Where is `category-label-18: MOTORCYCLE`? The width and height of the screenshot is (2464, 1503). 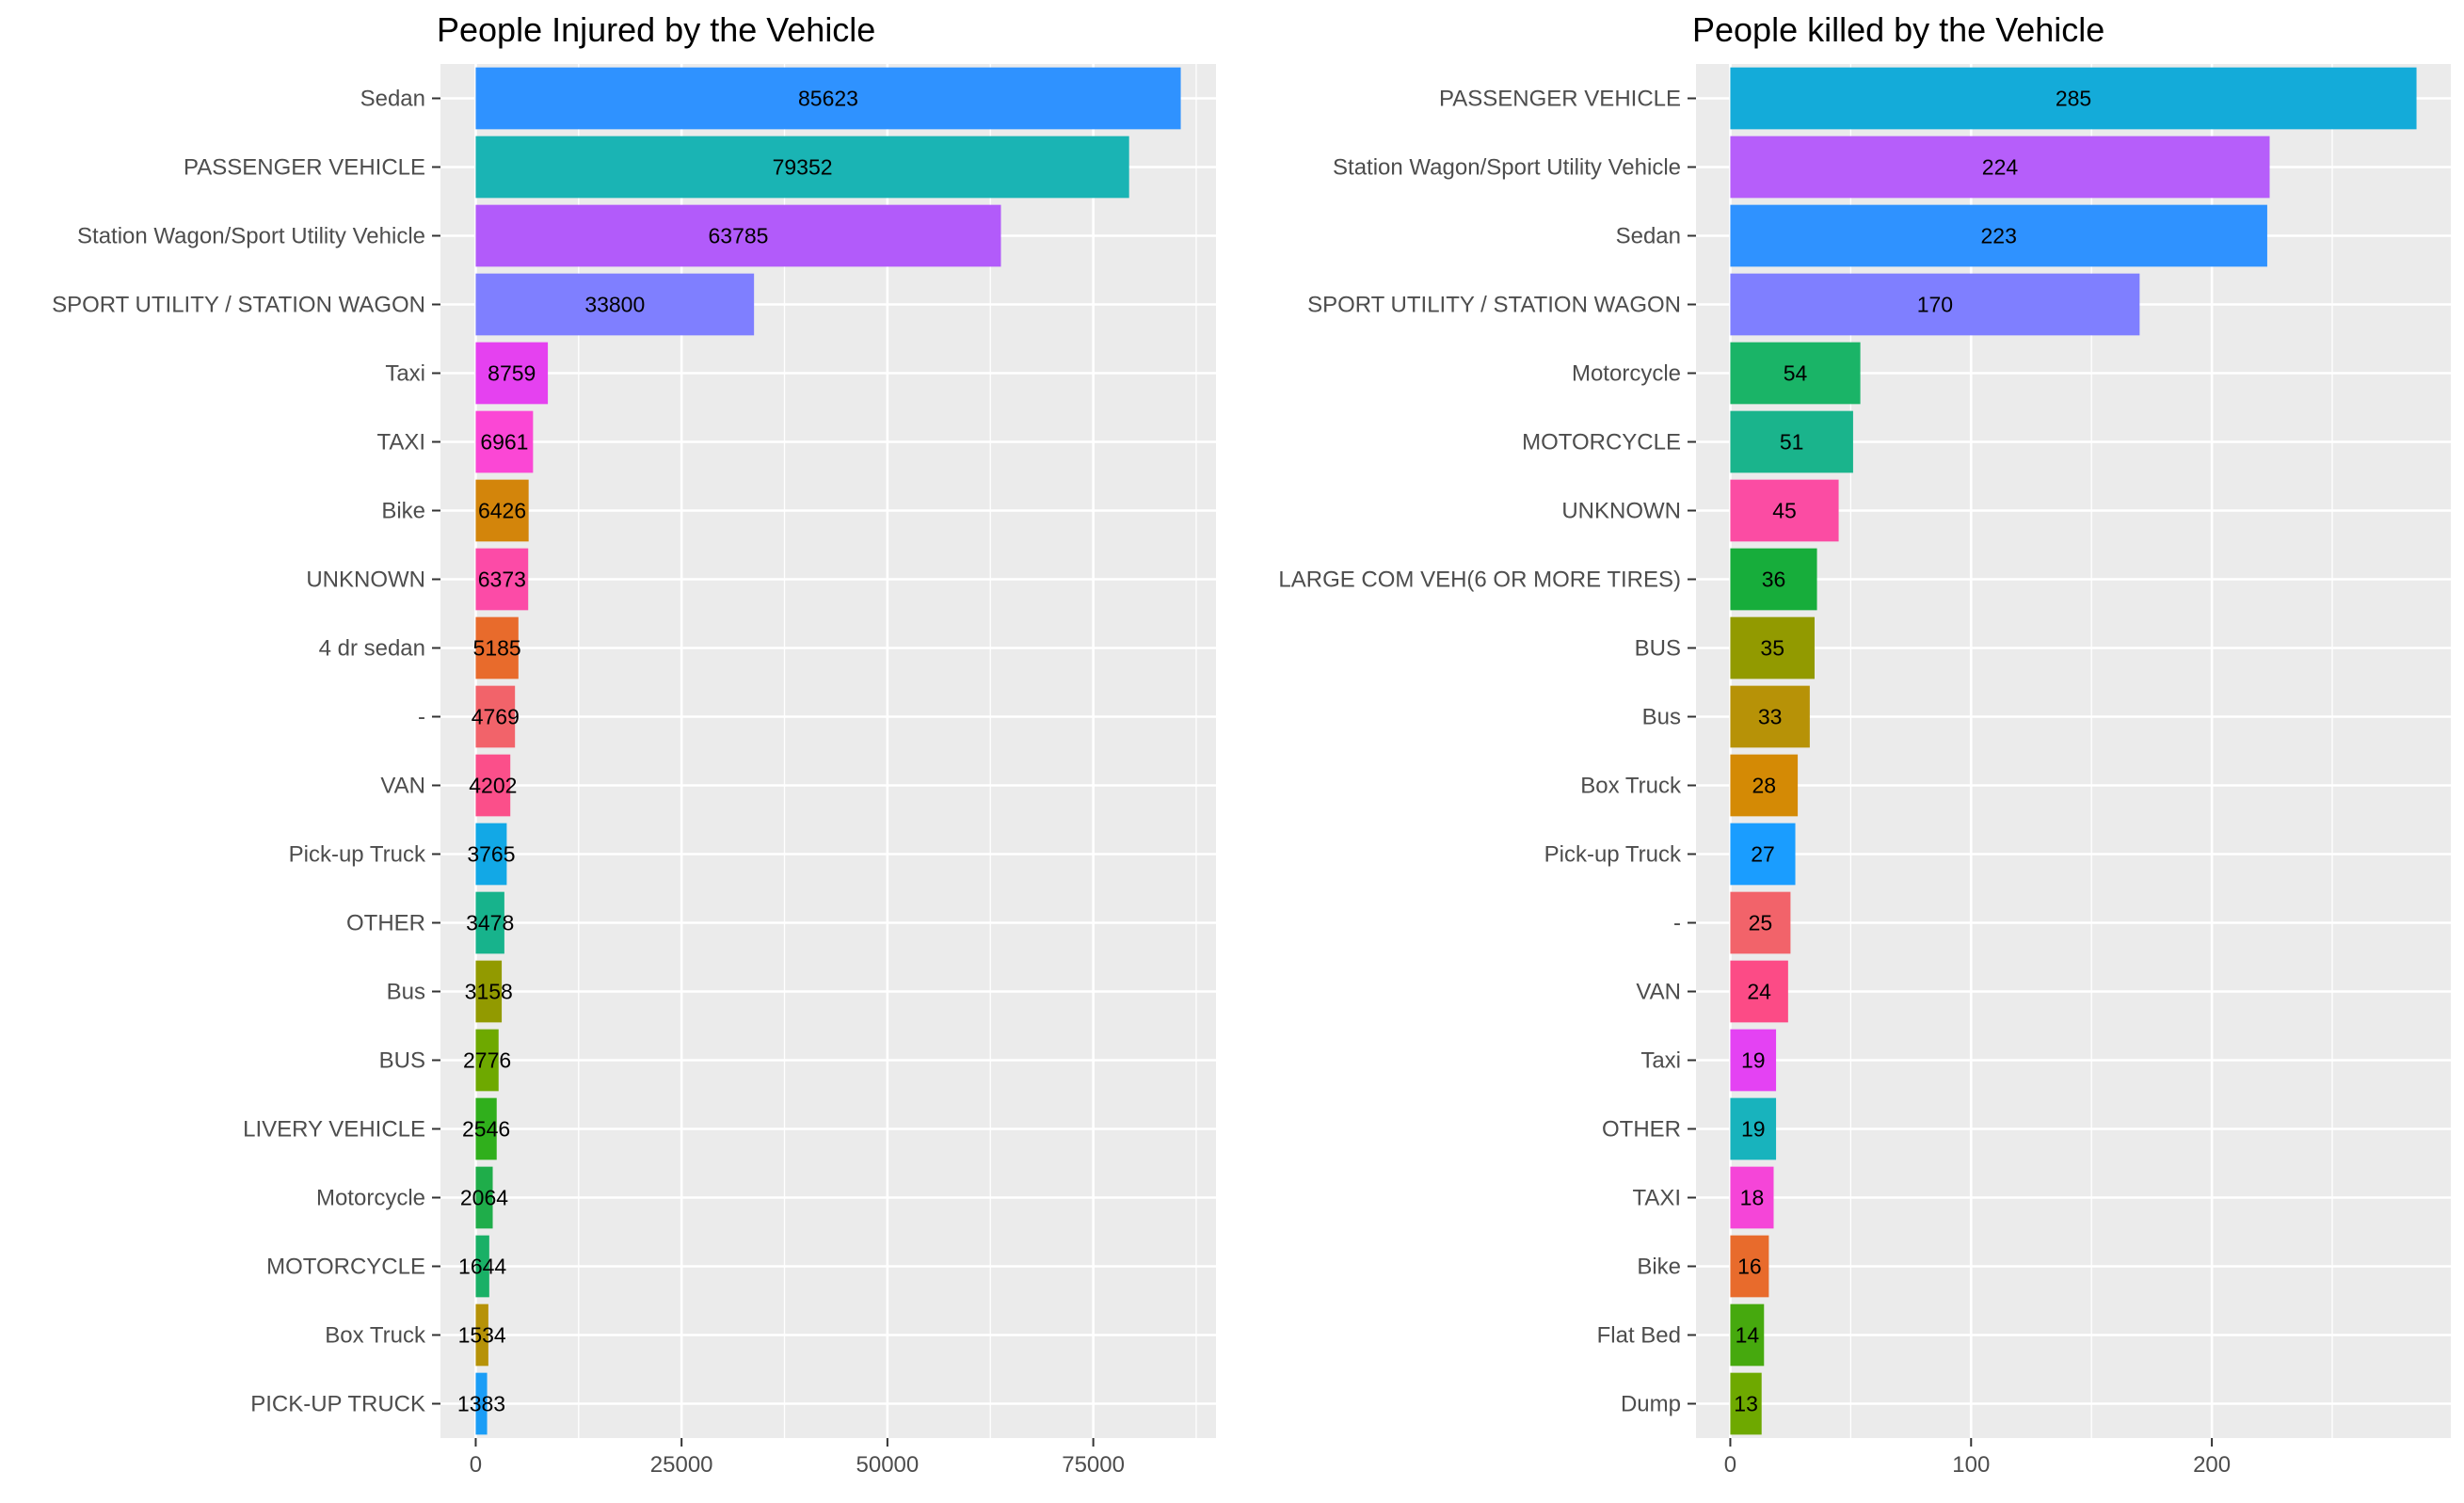
category-label-18: MOTORCYCLE is located at coordinates (345, 1267).